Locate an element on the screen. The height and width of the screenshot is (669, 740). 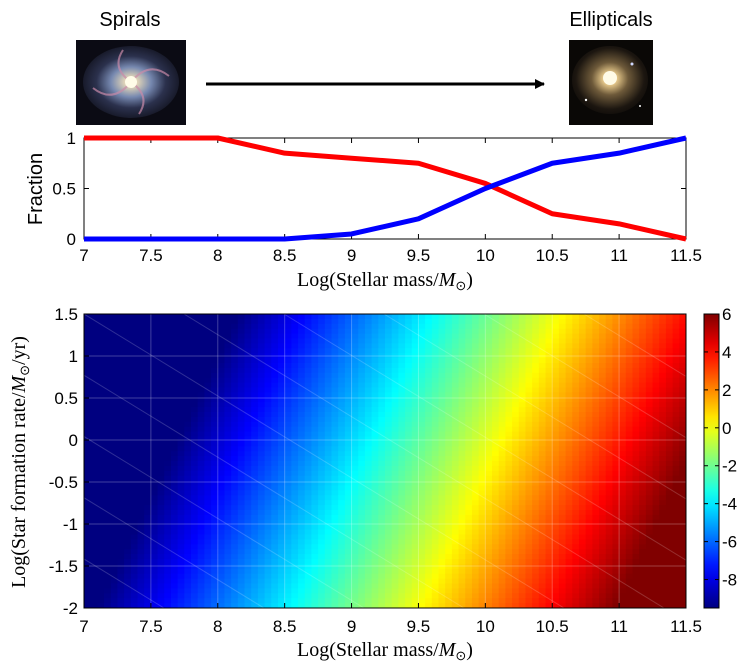
top-x-tick-label: 7.5 is located at coordinates (151, 255).